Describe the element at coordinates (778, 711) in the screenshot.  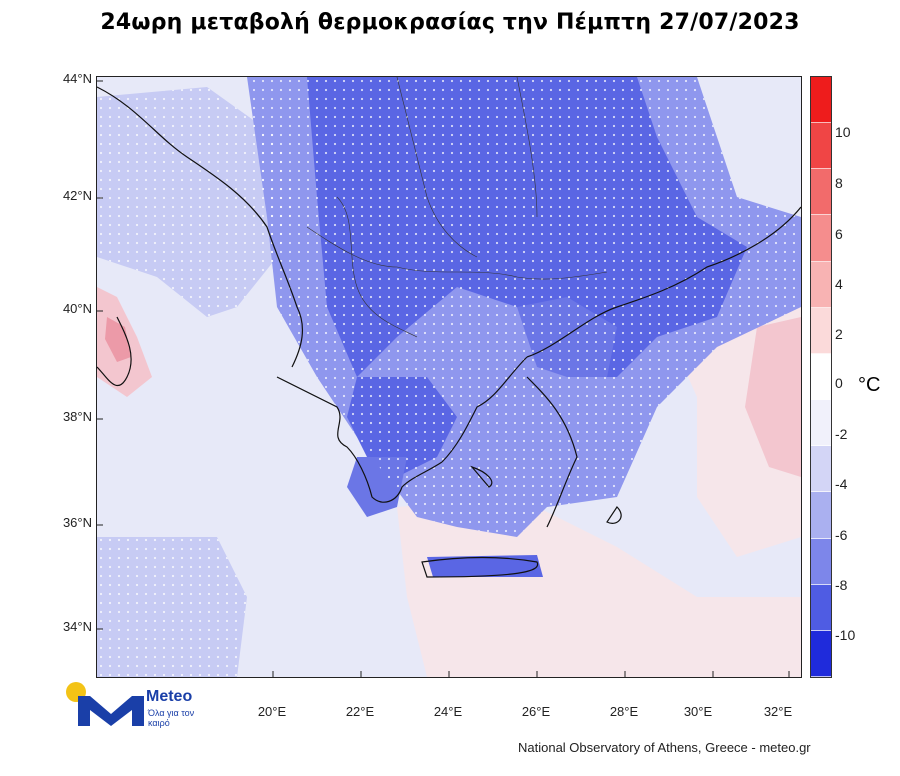
I see `lon-label-32: 32°E` at that location.